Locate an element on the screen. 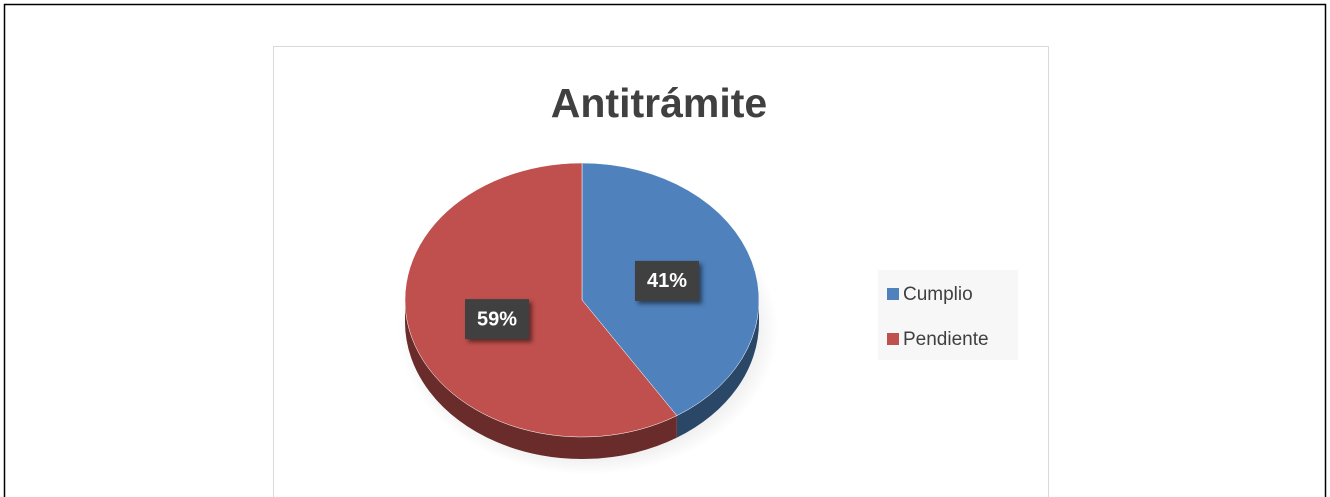 This screenshot has height=497, width=1330. legend-label: Pendiente is located at coordinates (946, 339).